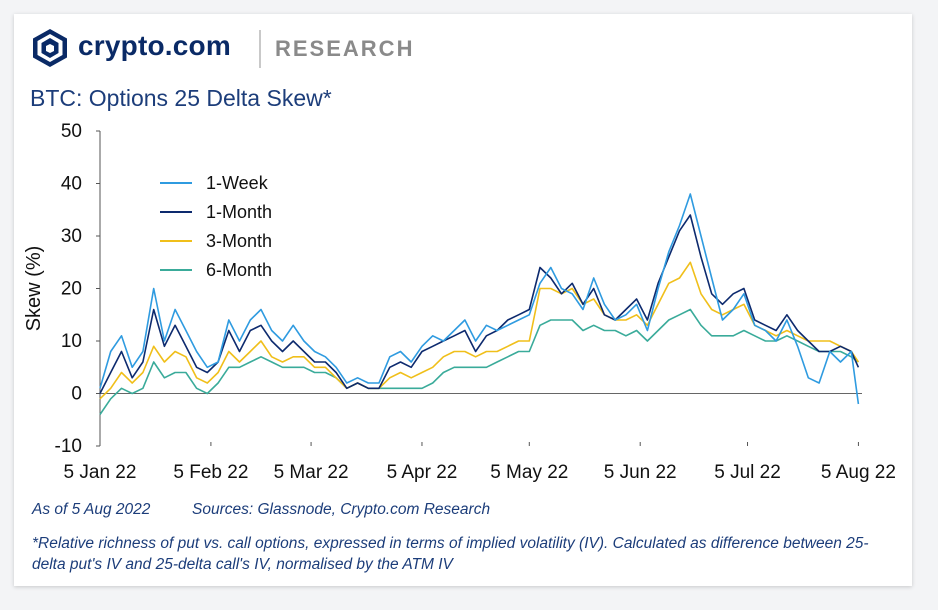 Image resolution: width=938 pixels, height=610 pixels. Describe the element at coordinates (422, 472) in the screenshot. I see `x-tick-label: 5 Apr 22` at that location.